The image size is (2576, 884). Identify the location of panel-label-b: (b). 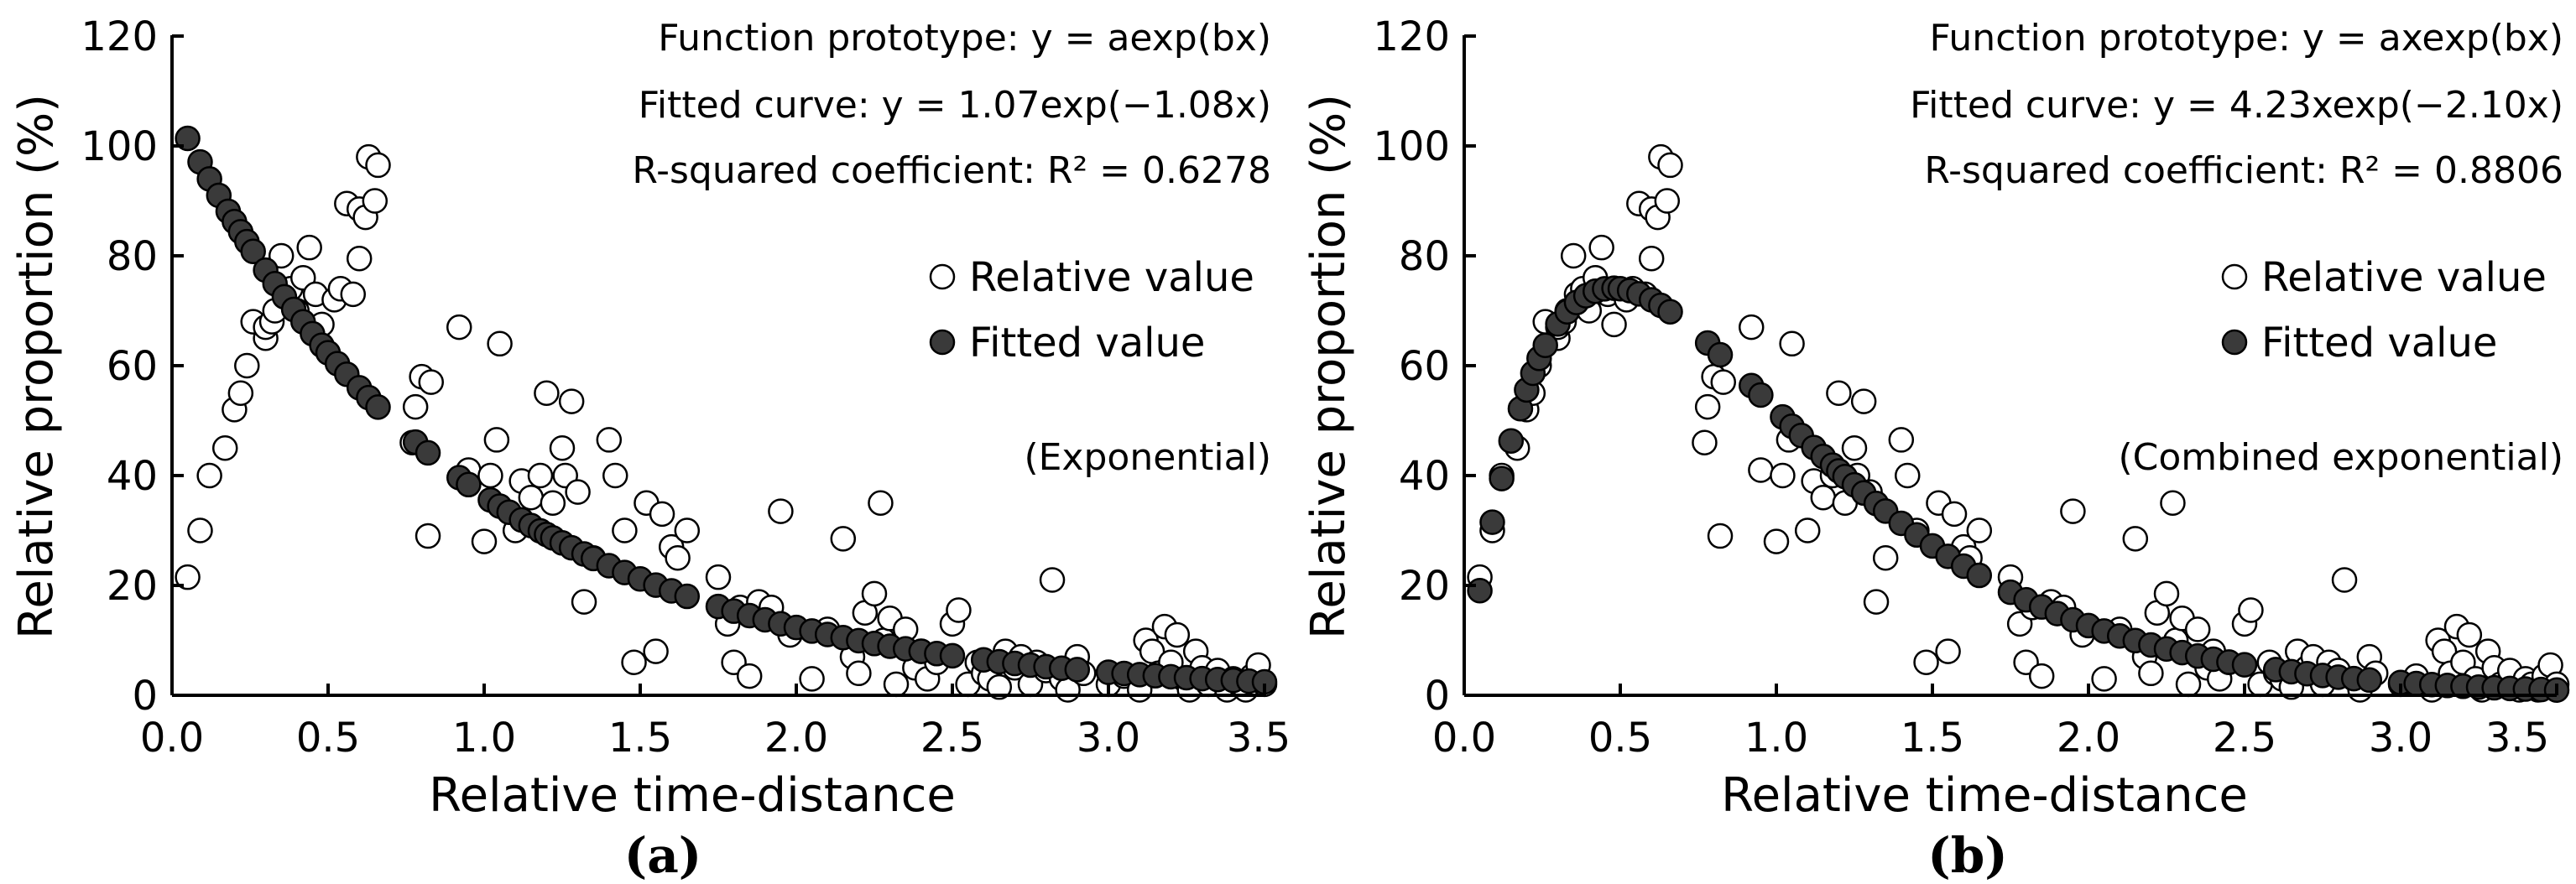
(1967, 855).